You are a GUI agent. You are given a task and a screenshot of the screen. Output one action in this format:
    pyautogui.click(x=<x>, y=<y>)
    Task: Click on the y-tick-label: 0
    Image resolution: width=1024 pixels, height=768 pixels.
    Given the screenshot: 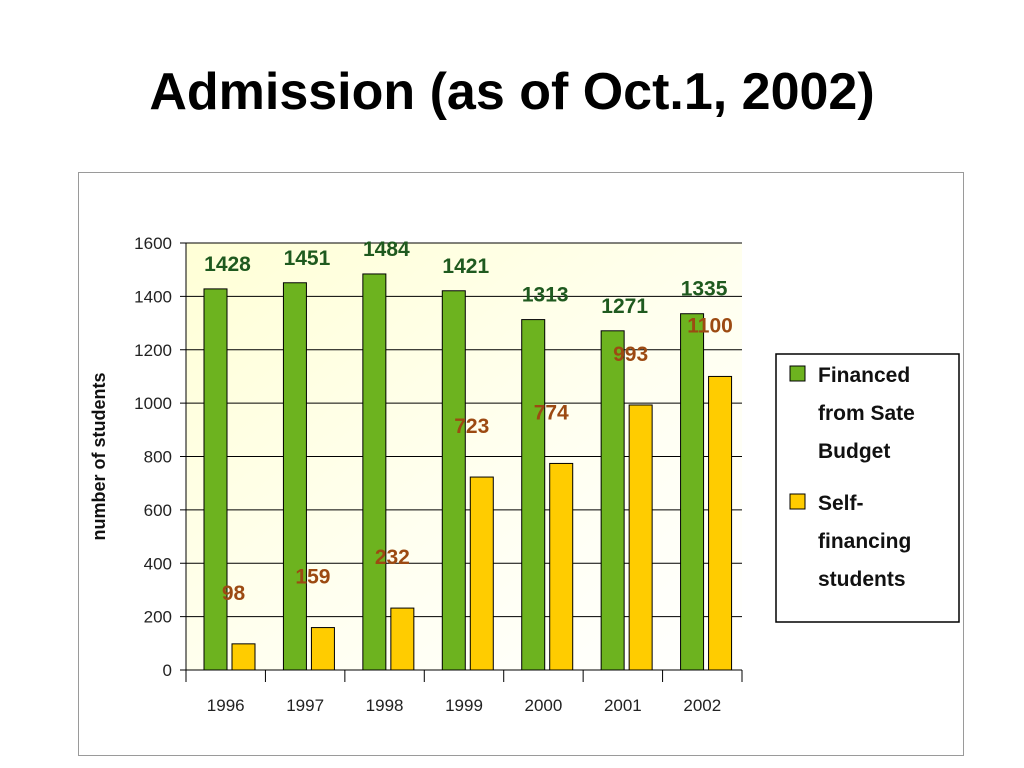 What is the action you would take?
    pyautogui.click(x=167, y=670)
    